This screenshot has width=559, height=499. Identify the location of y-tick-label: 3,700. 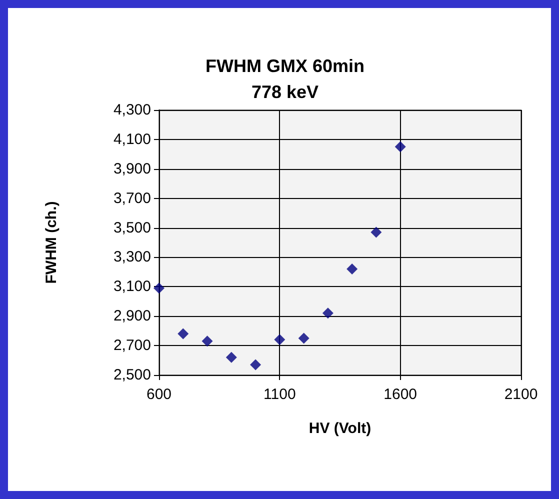
(132, 198).